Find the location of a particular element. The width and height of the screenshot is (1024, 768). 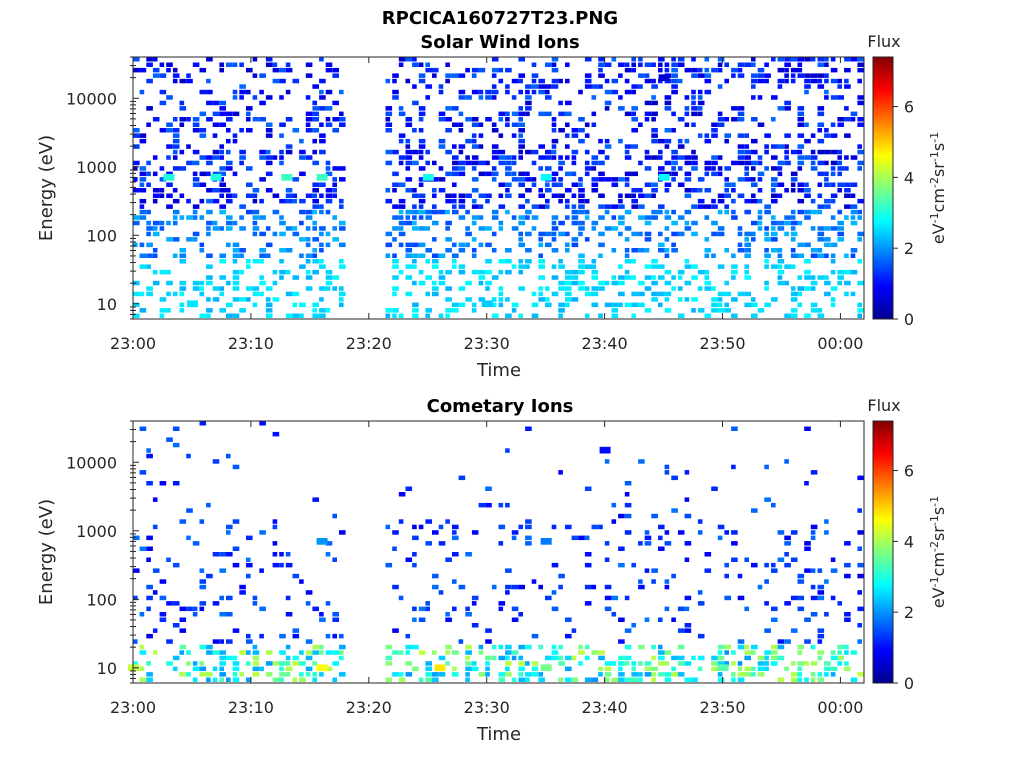

heatmap-cell-highlight is located at coordinates (287, 177).